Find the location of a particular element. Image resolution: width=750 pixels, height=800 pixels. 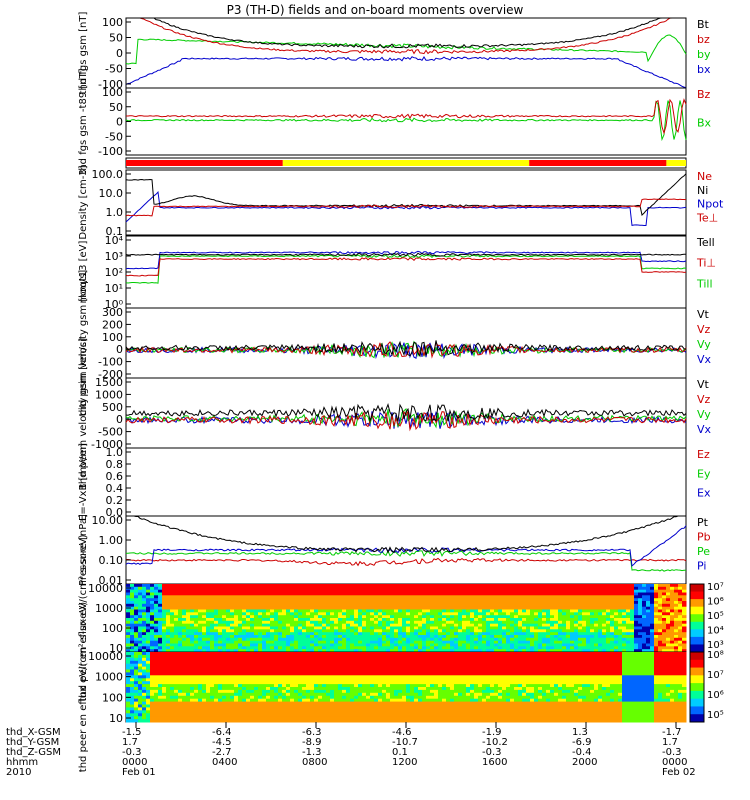

y-tick-label: 1.0 is located at coordinates (115, 452).